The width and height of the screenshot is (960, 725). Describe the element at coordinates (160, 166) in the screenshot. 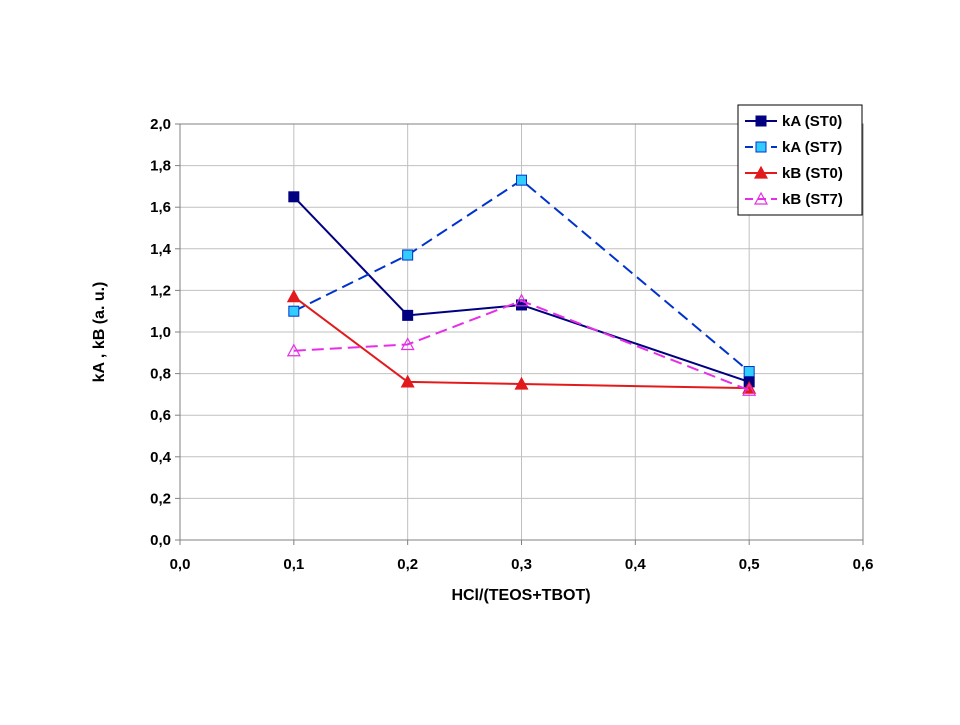

I see `y-tick-label: 1,8` at that location.